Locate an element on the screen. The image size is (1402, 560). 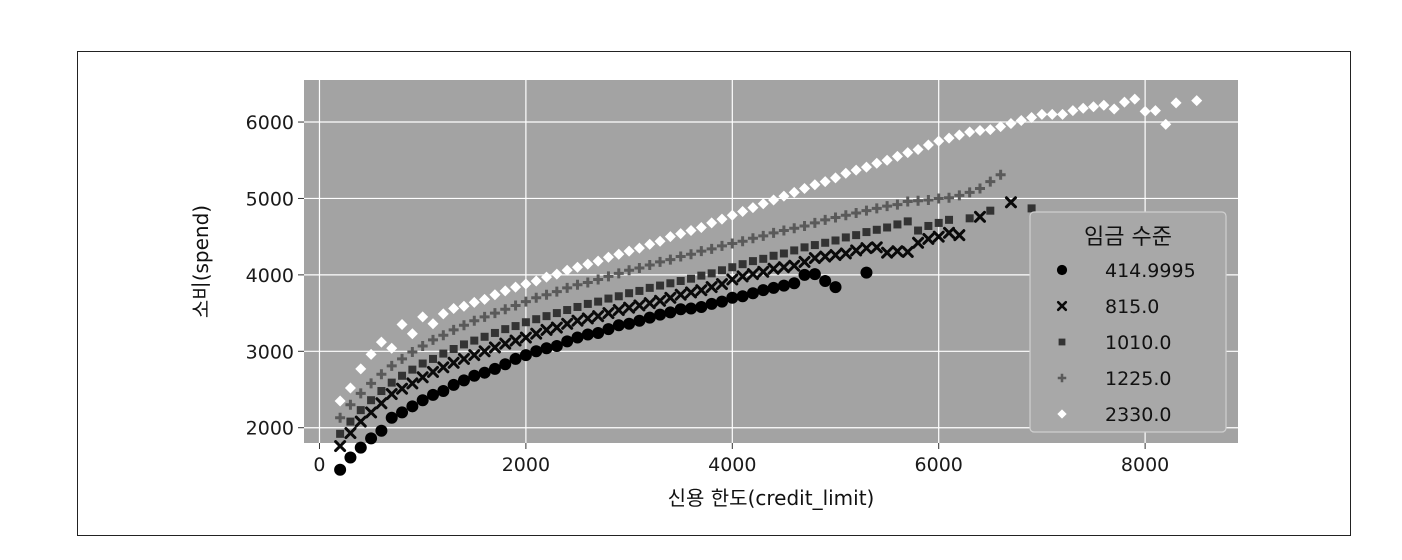
x-tick-label: 4000 is located at coordinates (732, 465).